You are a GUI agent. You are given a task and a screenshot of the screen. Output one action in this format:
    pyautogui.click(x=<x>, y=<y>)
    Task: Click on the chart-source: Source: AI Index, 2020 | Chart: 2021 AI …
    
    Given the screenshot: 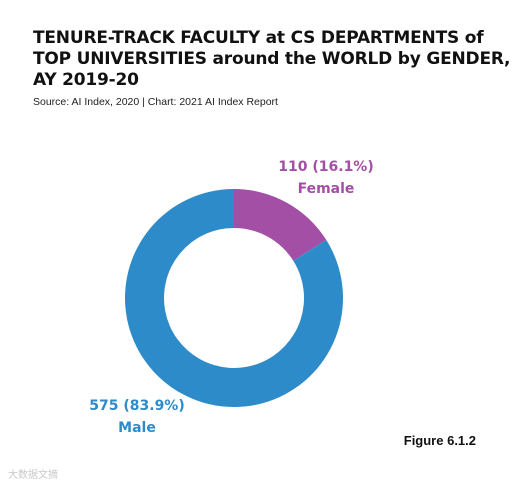 What is the action you would take?
    pyautogui.click(x=155, y=102)
    